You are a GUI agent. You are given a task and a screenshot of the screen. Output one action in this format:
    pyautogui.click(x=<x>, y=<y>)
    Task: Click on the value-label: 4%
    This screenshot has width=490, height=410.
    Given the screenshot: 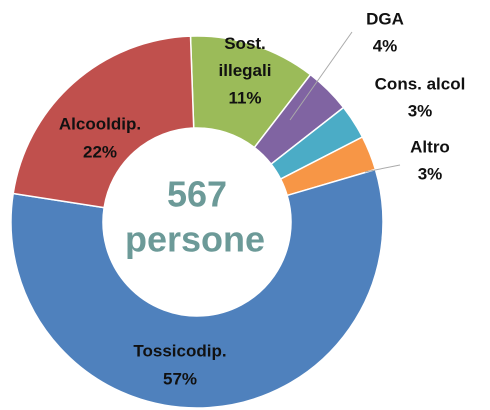 What is the action you would take?
    pyautogui.click(x=385, y=45)
    